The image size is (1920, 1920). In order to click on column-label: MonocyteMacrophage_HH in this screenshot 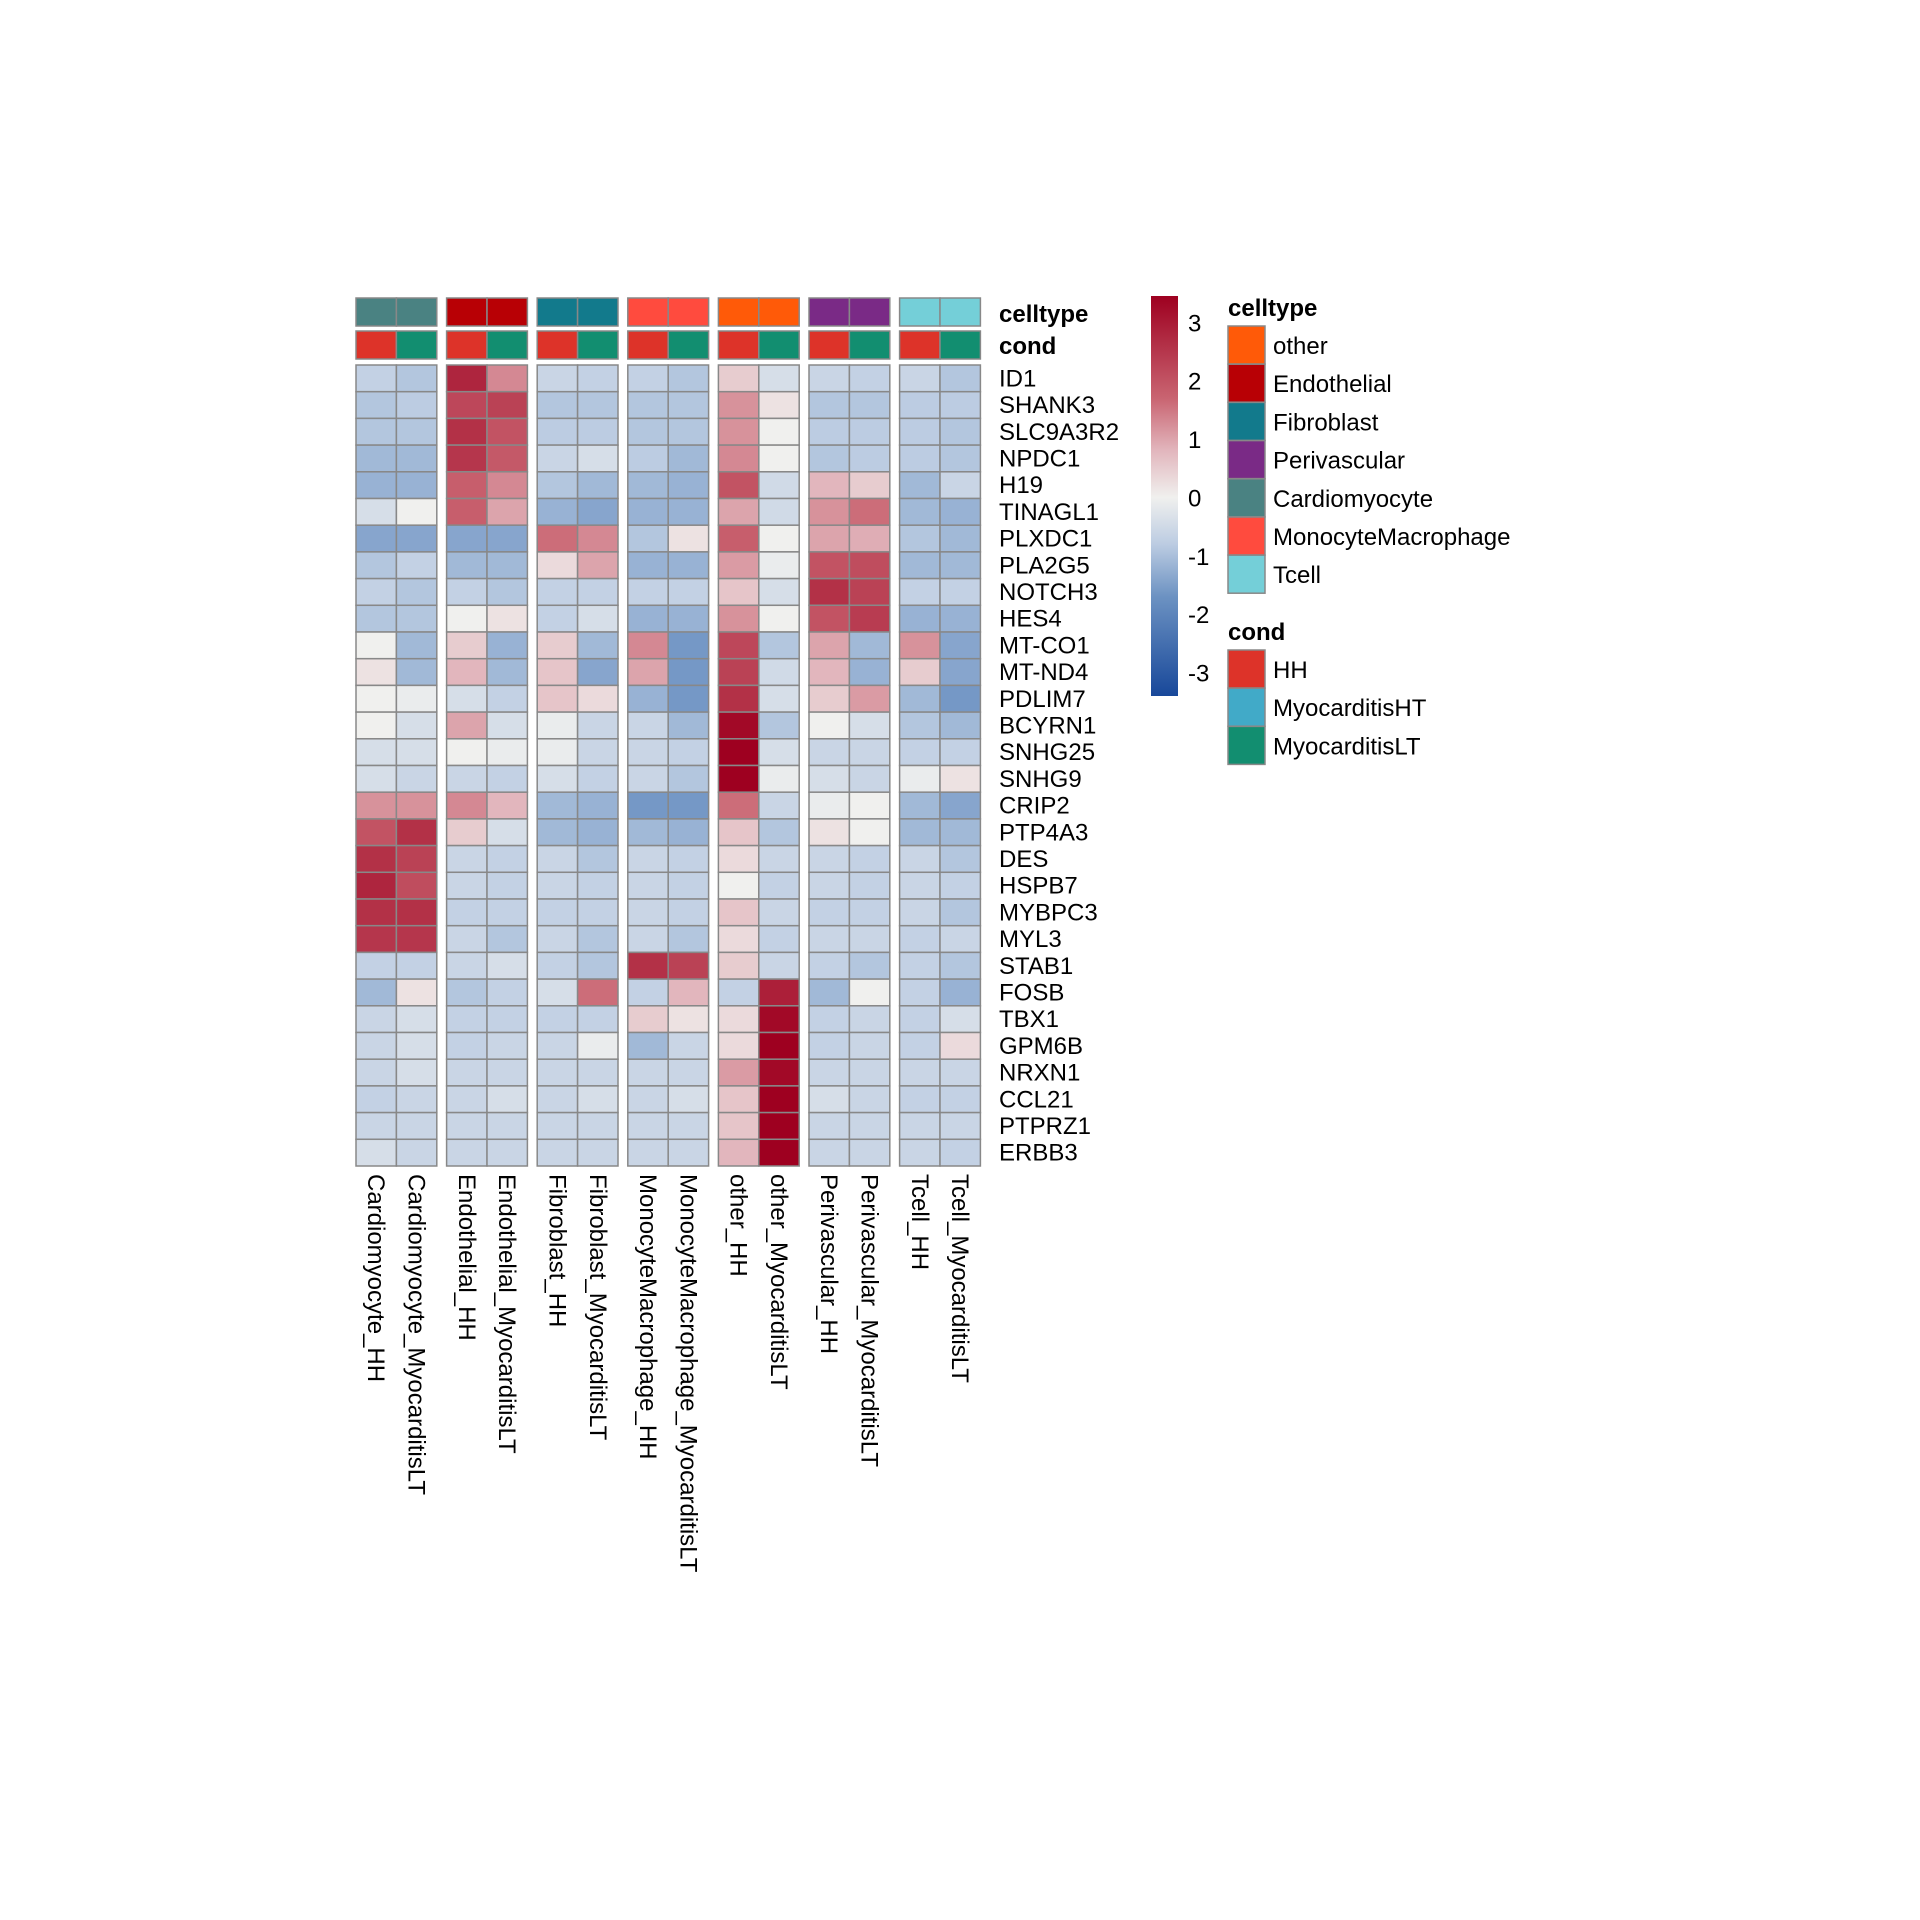, I will do `click(647, 1316)`.